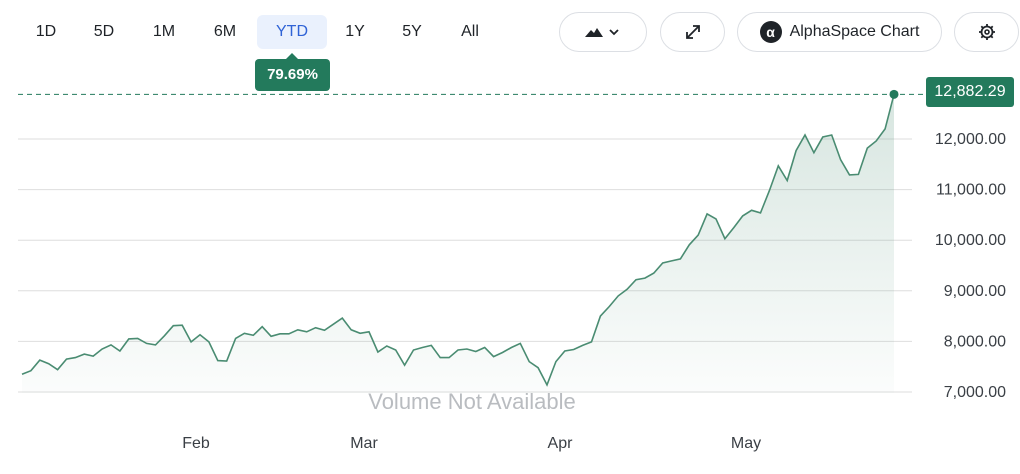  I want to click on last-value-badge: 12,882.29, so click(970, 92).